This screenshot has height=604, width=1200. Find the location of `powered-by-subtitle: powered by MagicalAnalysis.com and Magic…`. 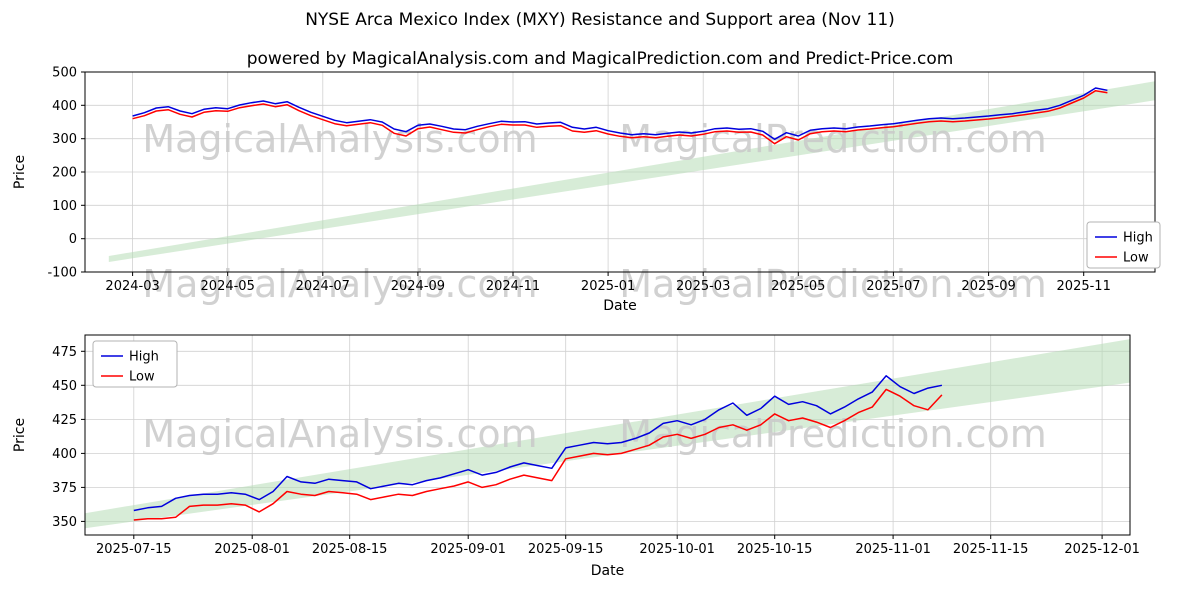

powered-by-subtitle: powered by MagicalAnalysis.com and Magic… is located at coordinates (600, 59).